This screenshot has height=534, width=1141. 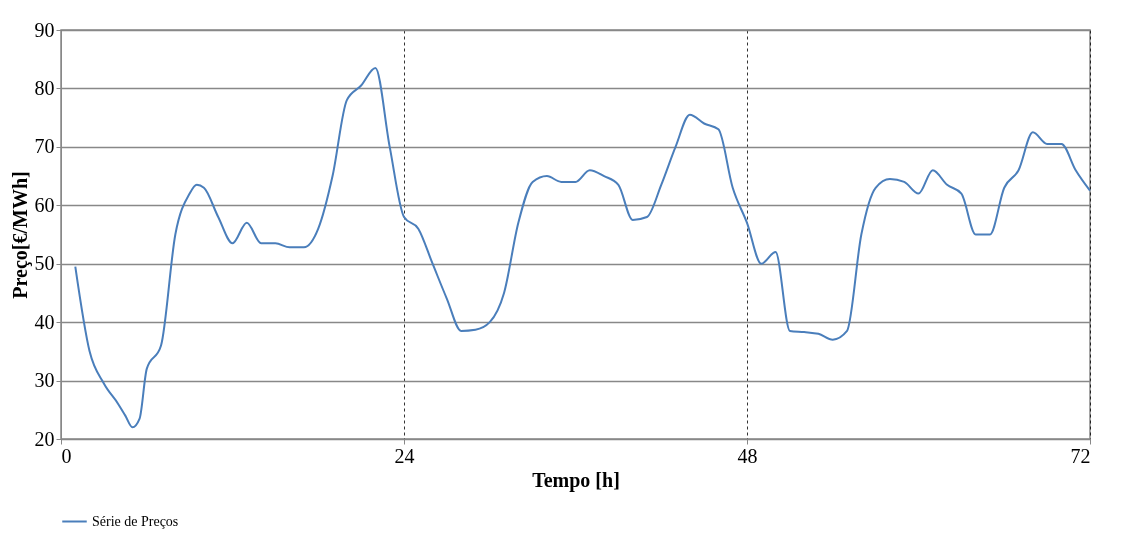 What do you see at coordinates (66, 455) in the screenshot?
I see `x-tick-label: 0` at bounding box center [66, 455].